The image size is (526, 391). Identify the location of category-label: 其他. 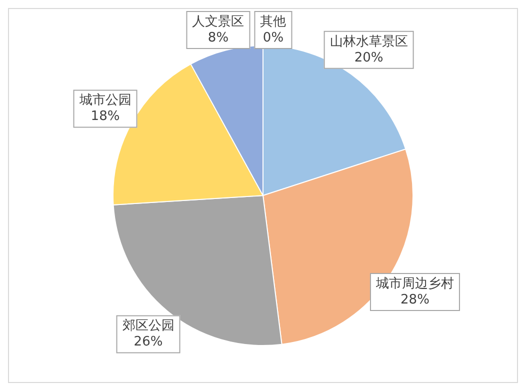
(273, 22).